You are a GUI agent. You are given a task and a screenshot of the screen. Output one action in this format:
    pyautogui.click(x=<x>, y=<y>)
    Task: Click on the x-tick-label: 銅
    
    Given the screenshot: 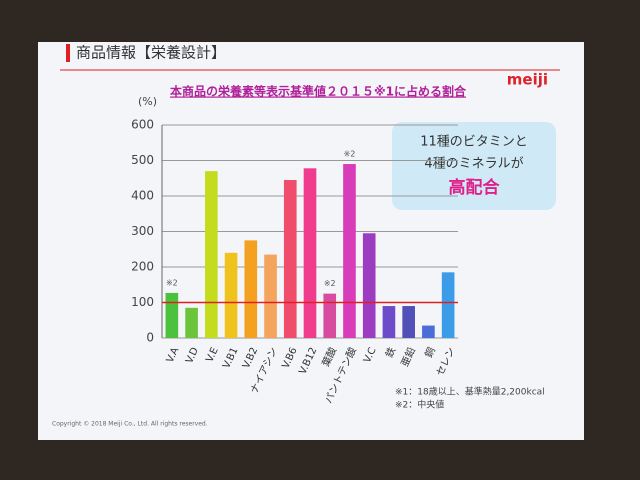 What is the action you would take?
    pyautogui.click(x=430, y=352)
    